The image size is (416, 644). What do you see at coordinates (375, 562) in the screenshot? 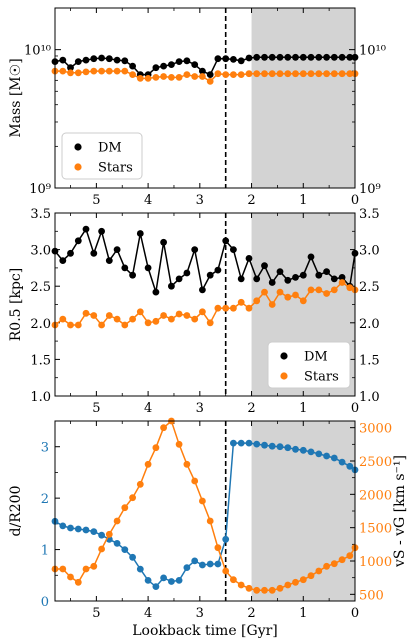
I see `y-tick-label-right: 1000` at bounding box center [375, 562].